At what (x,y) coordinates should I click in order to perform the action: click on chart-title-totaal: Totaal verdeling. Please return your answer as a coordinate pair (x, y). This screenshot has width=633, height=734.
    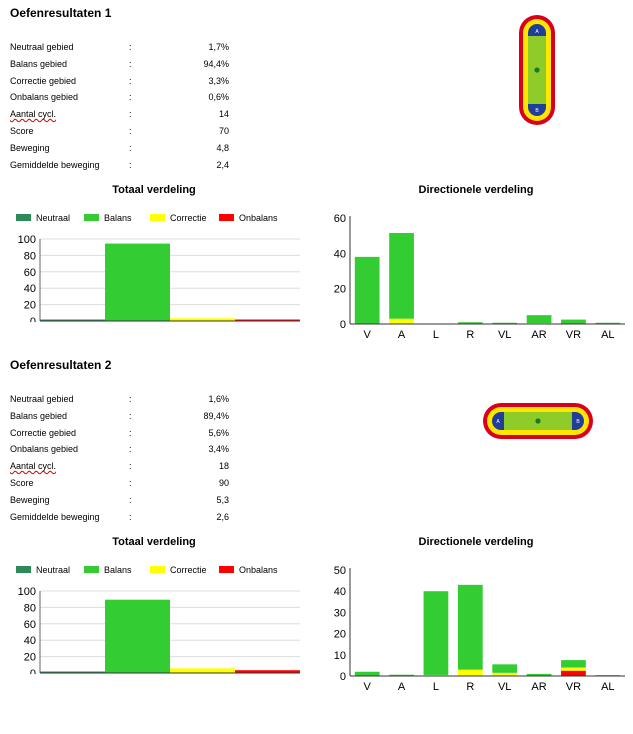
    Looking at the image, I should click on (154, 542).